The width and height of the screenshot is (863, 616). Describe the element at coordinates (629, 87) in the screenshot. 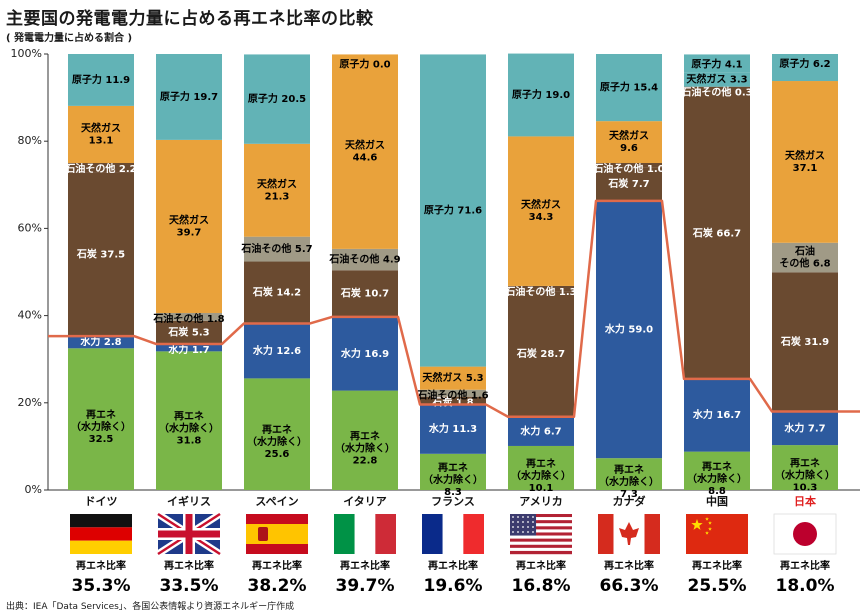

I see `segment-label-nuclear: 原子力 15.4` at that location.